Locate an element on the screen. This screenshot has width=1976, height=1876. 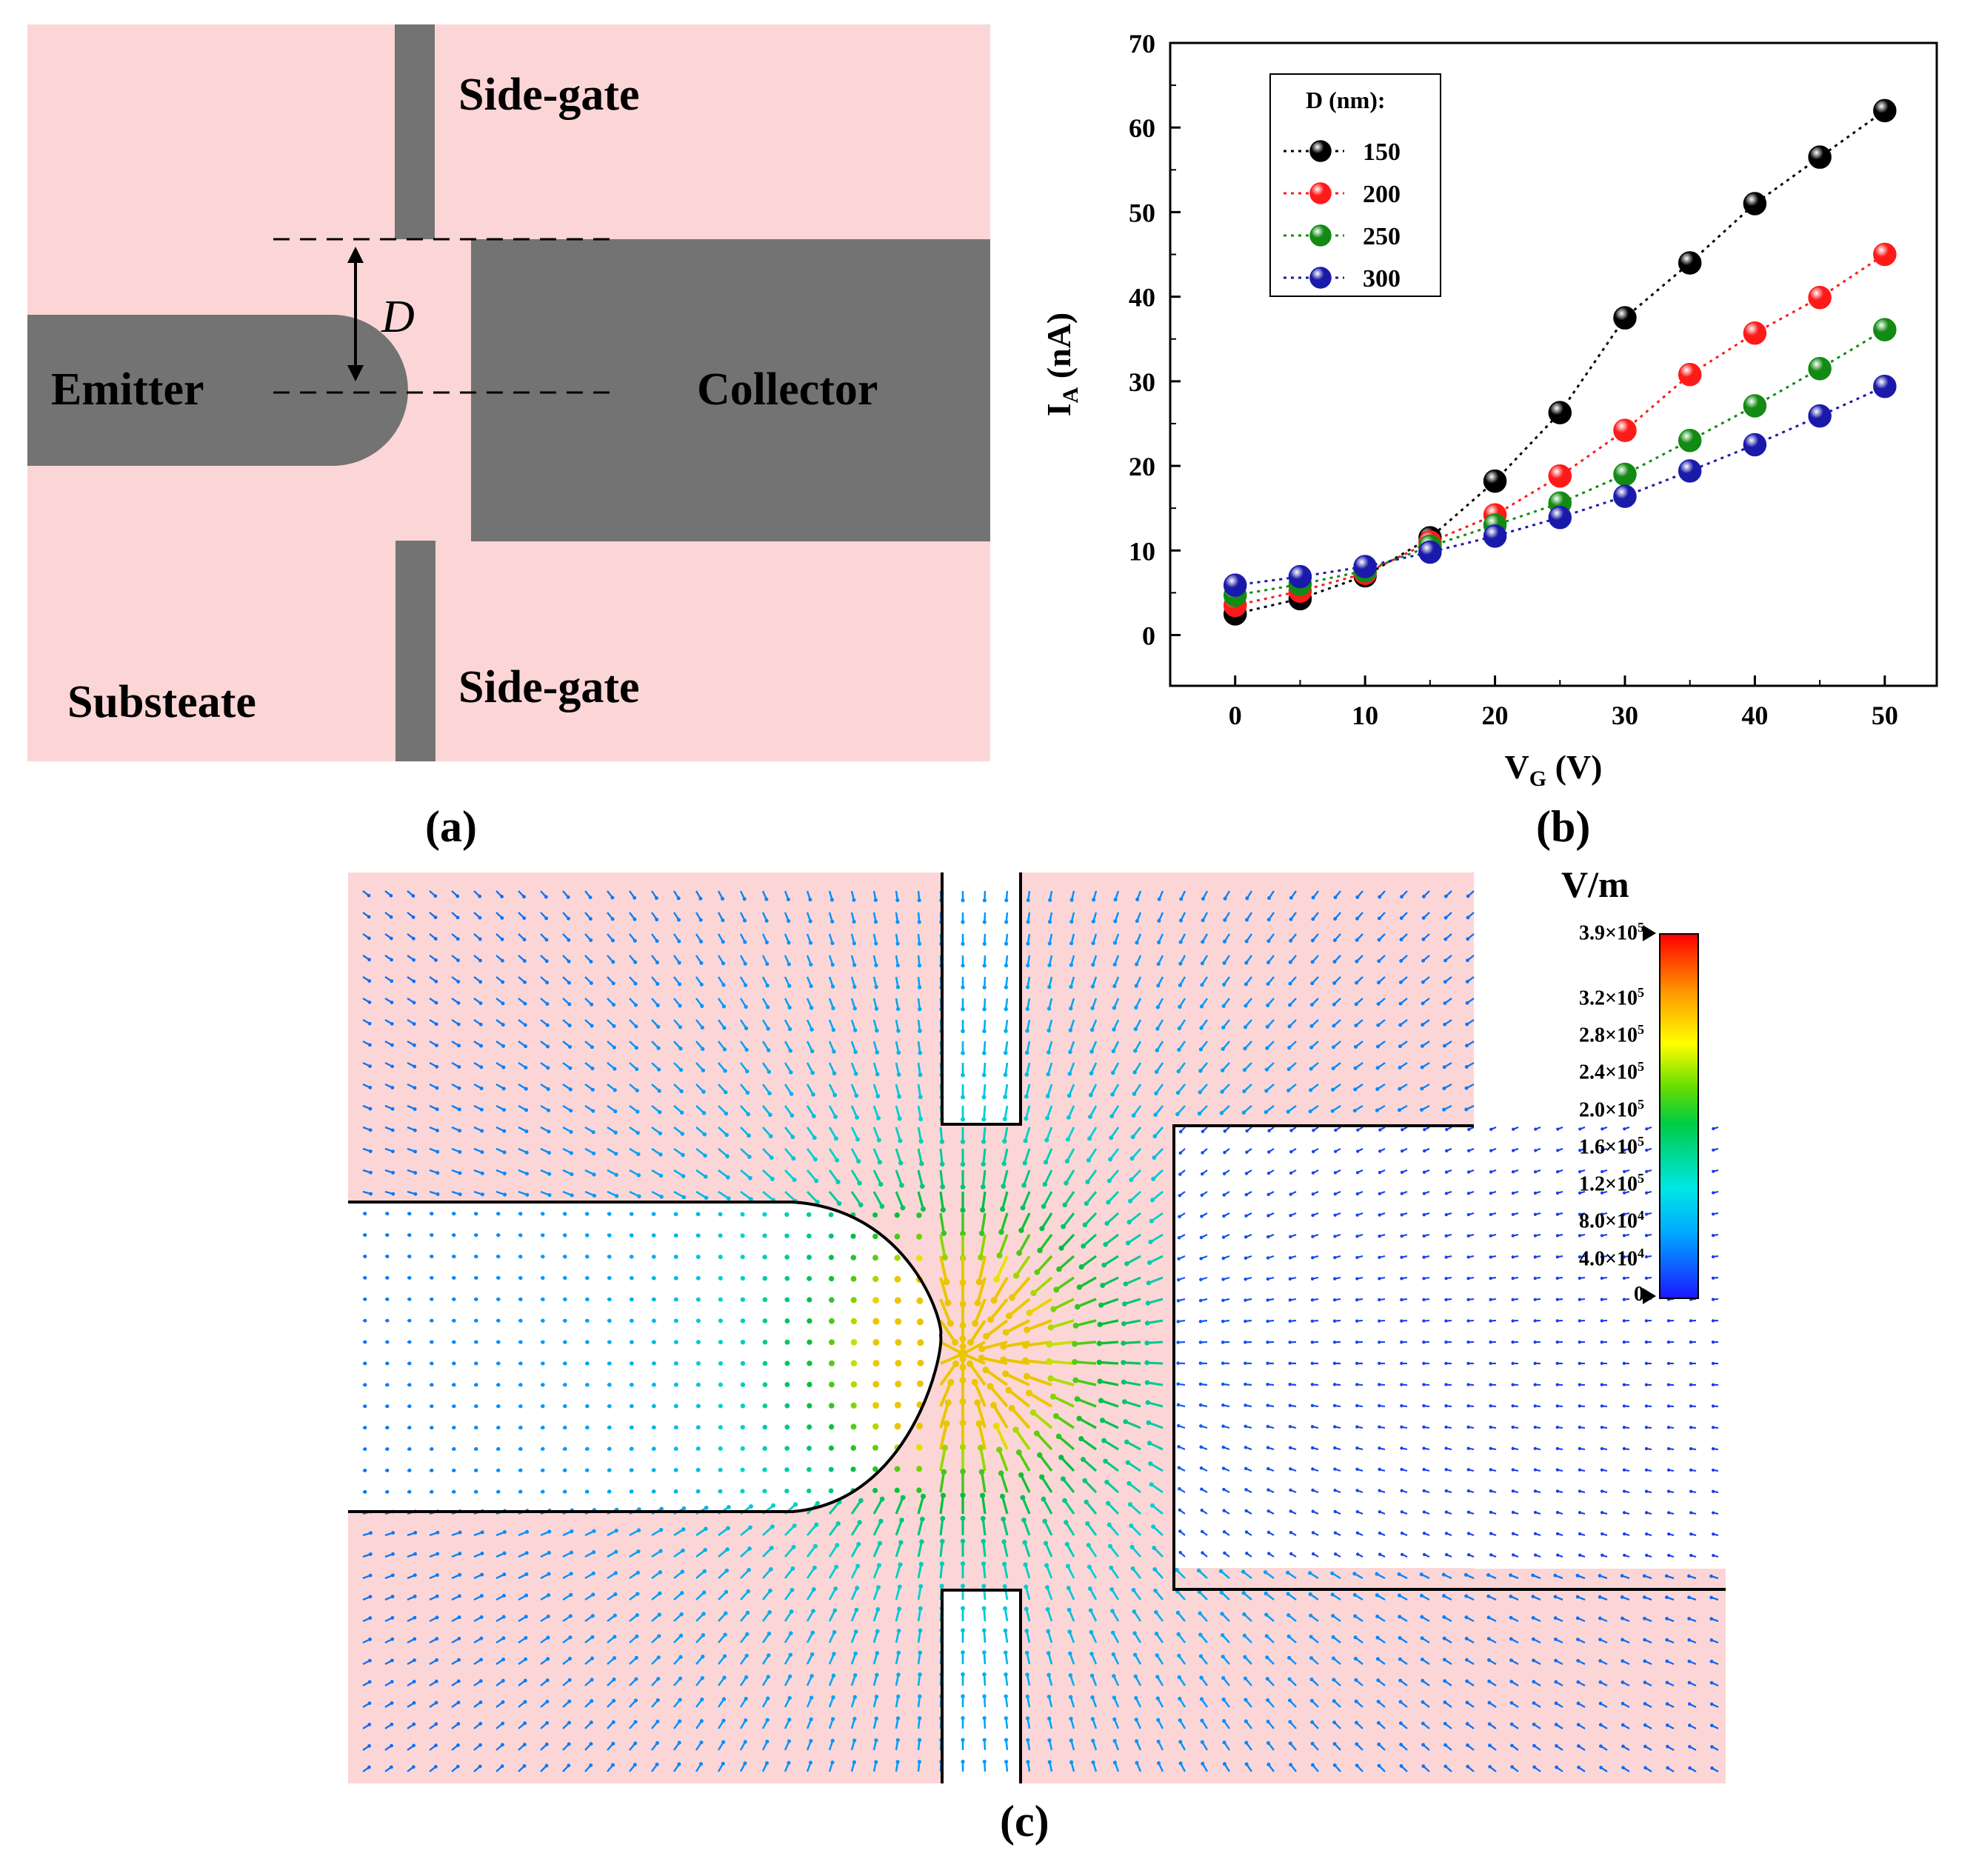
colorbar-tick-label: 4.0×10⁴ is located at coordinates (1611, 1258).